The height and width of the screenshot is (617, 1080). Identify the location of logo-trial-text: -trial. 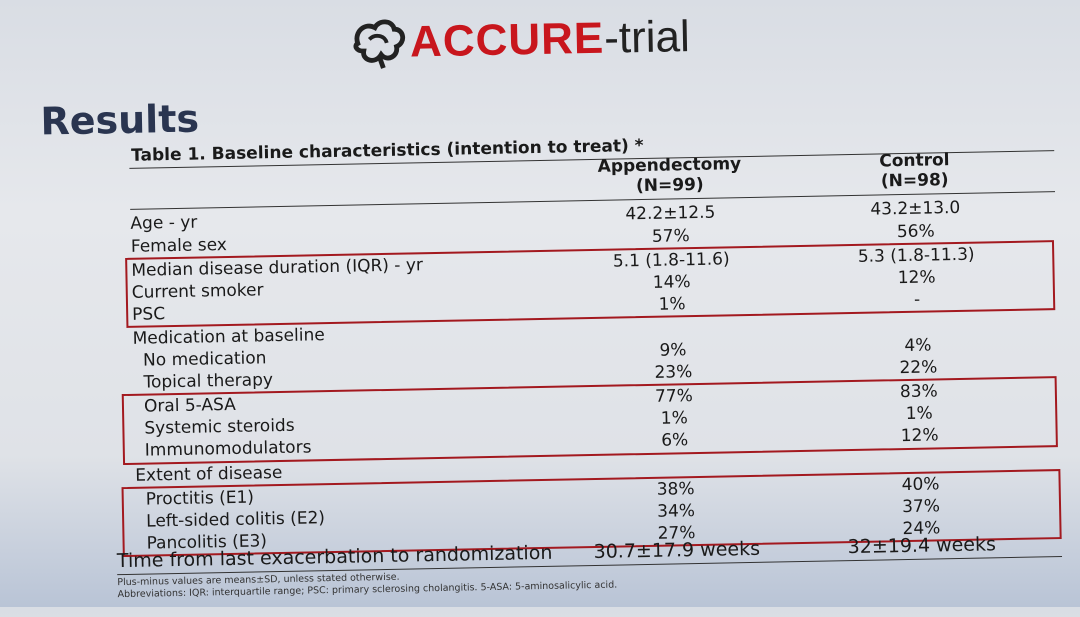
(647, 37).